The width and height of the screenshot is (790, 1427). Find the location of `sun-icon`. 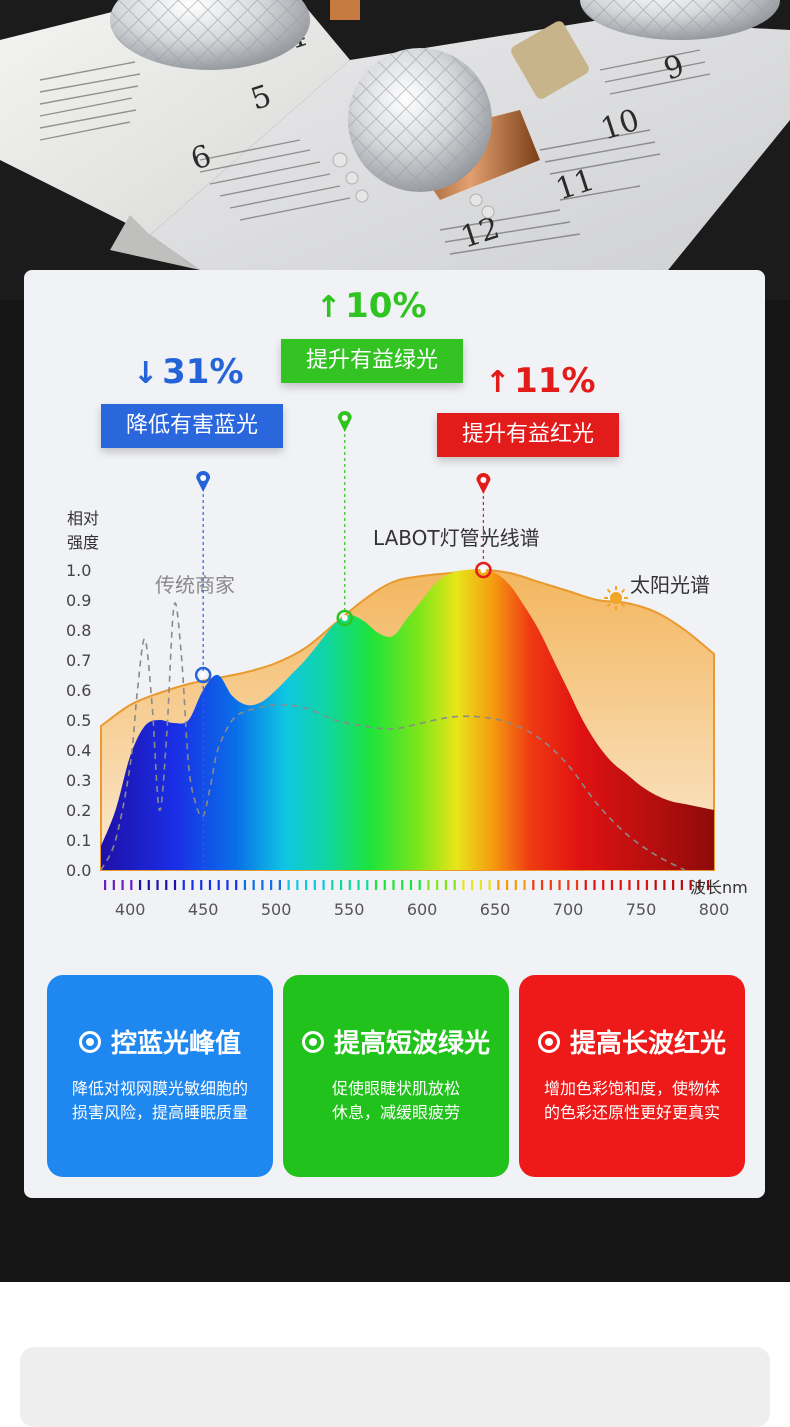

sun-icon is located at coordinates (616, 598).